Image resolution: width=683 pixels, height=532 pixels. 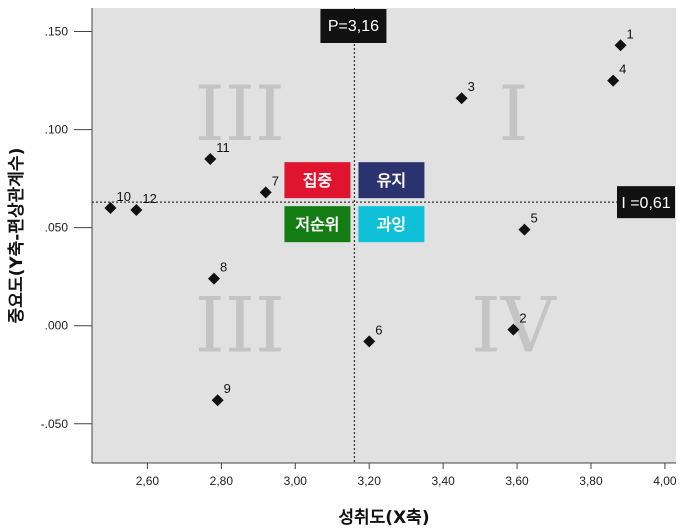 What do you see at coordinates (57, 228) in the screenshot?
I see `y-tick-label: .050` at bounding box center [57, 228].